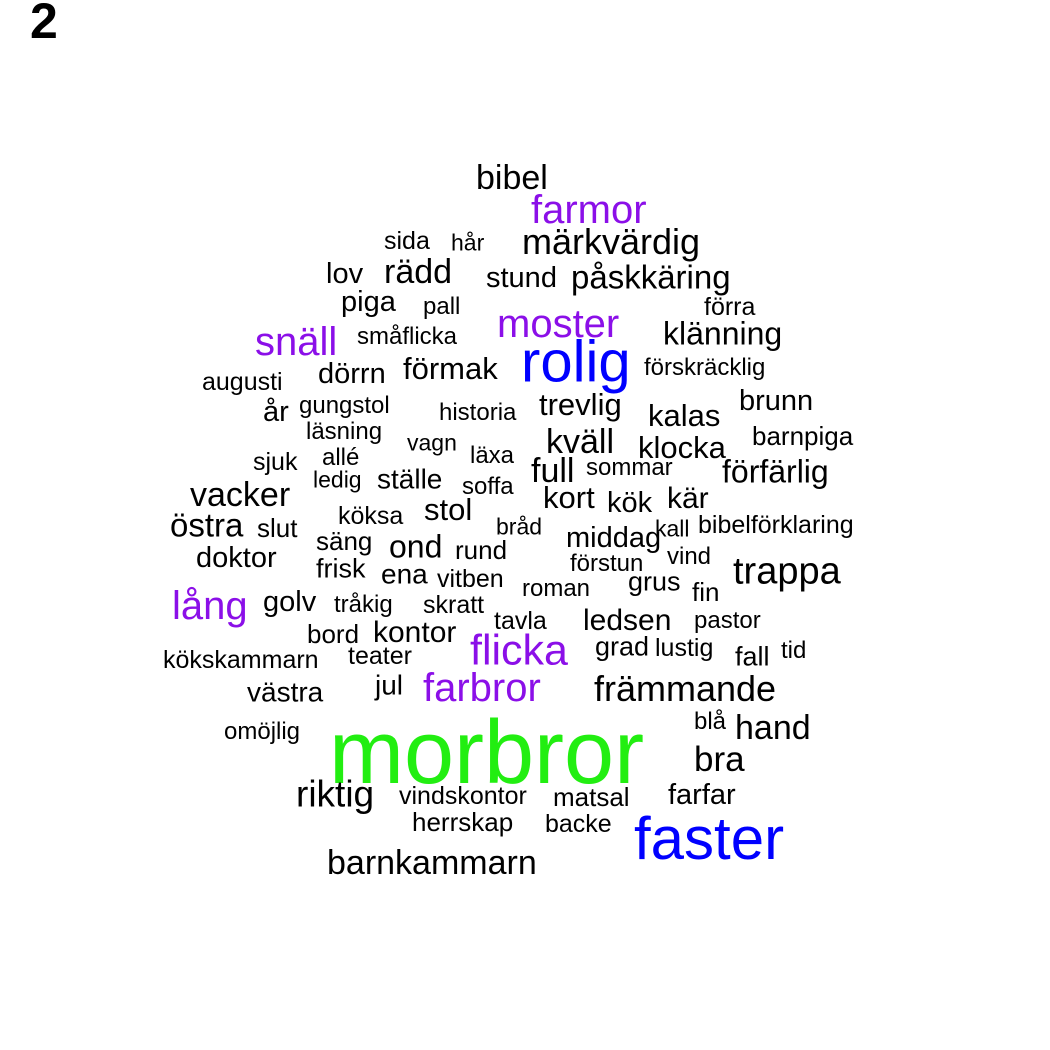 The width and height of the screenshot is (1050, 1050). I want to click on cloud-word: faster, so click(709, 838).